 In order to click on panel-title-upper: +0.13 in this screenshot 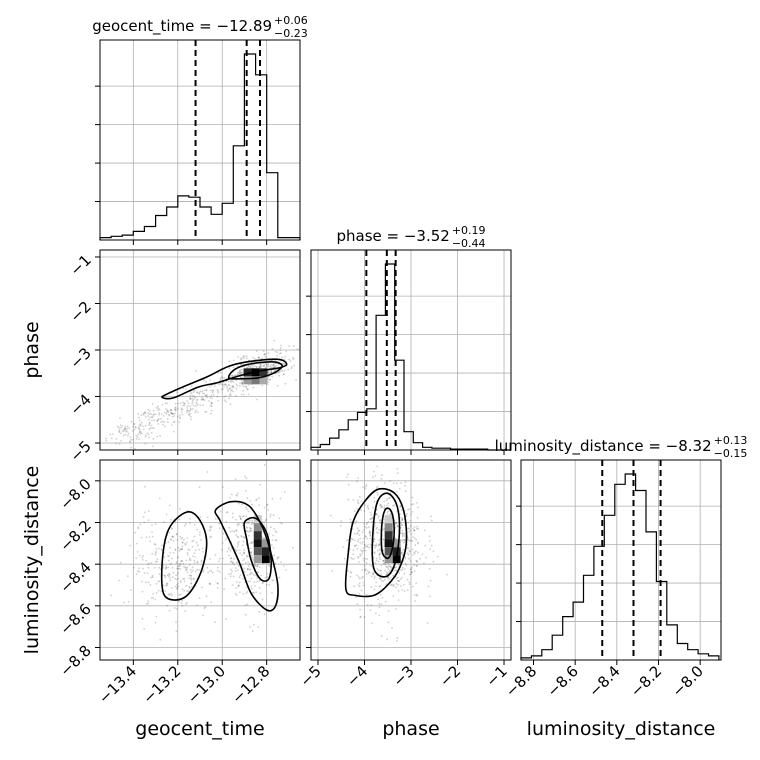, I will do `click(731, 440)`.